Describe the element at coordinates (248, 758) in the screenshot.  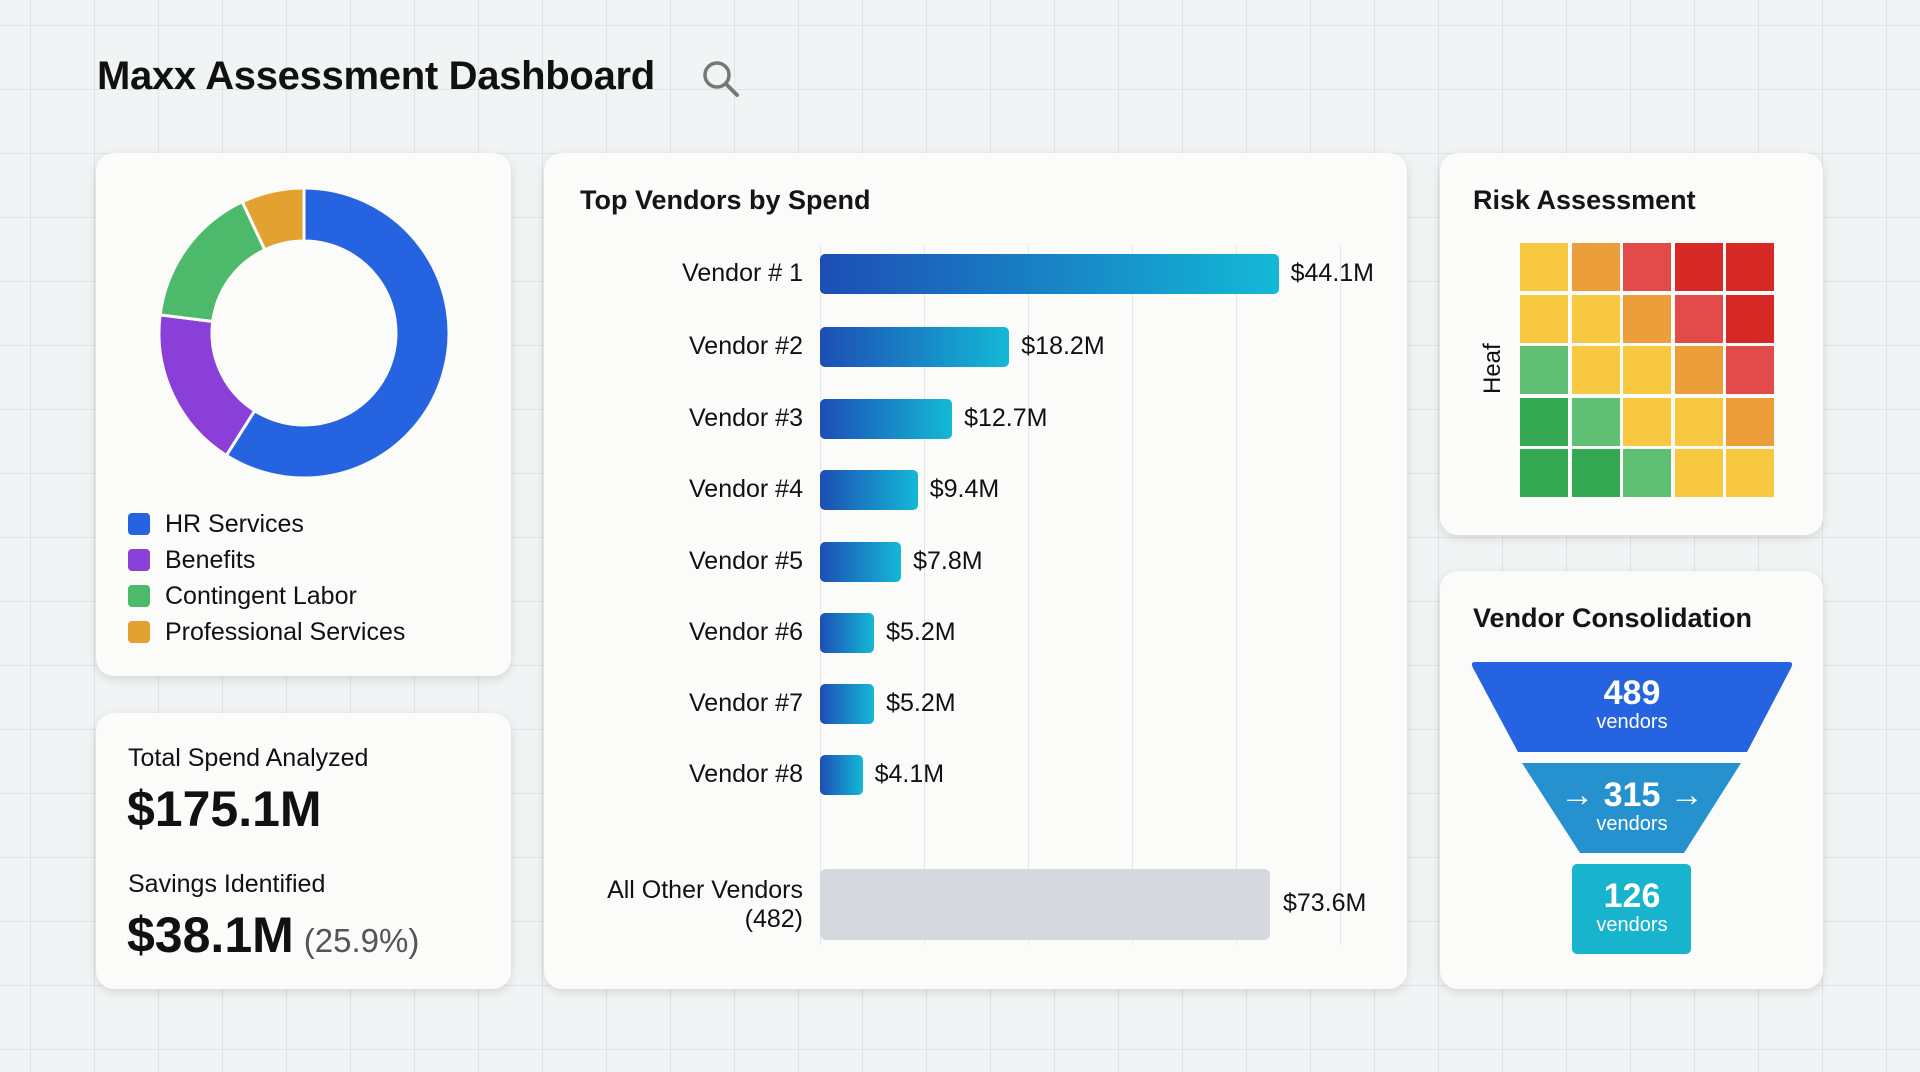
I see `total-spend-label: Total Spend Analyzed` at that location.